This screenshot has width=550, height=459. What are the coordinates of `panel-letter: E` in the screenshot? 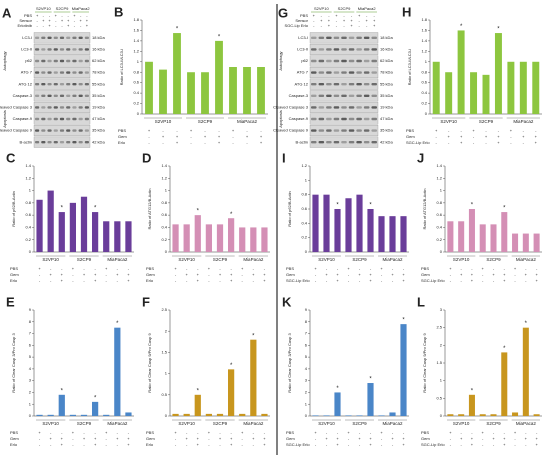 It's located at (10, 301).